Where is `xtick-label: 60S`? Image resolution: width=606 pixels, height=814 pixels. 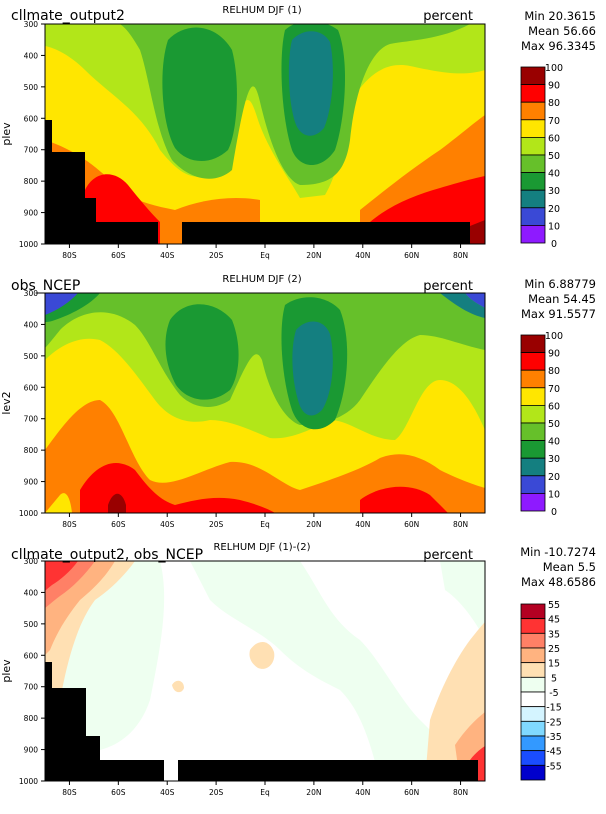
xtick-label: 60S is located at coordinates (118, 524).